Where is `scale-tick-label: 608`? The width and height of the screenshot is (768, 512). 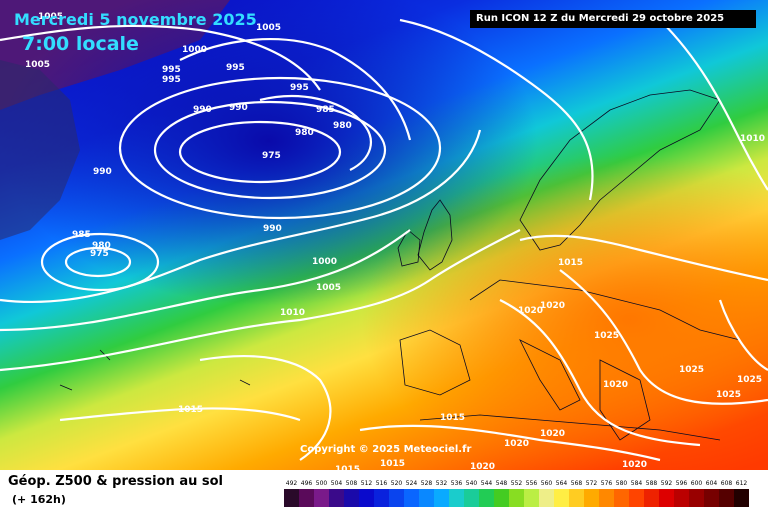 scale-tick-label: 608 is located at coordinates (727, 483).